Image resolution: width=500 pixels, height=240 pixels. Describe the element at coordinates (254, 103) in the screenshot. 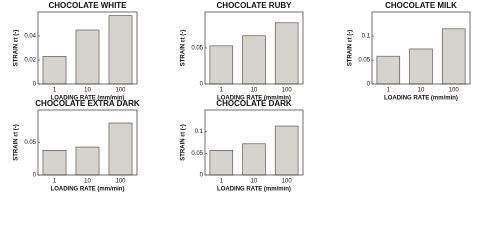

I see `chart-title: CHOCOLATE DARK` at that location.